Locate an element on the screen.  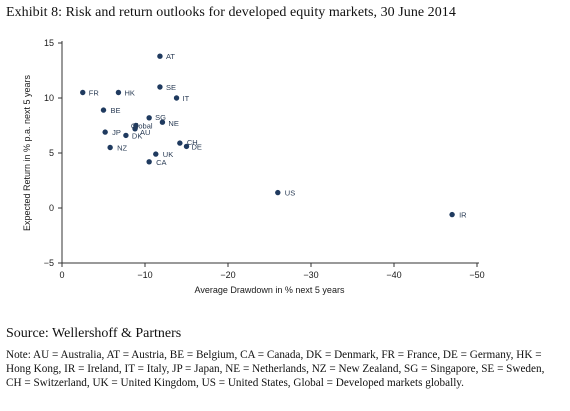
data-point-uk is located at coordinates (156, 154).